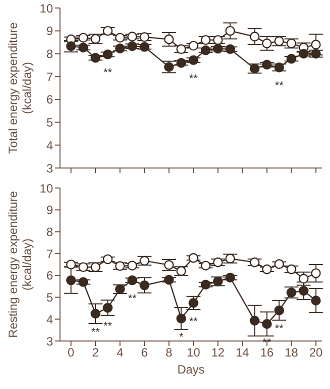  I want to click on y-tick-label: 6, so click(50, 99).